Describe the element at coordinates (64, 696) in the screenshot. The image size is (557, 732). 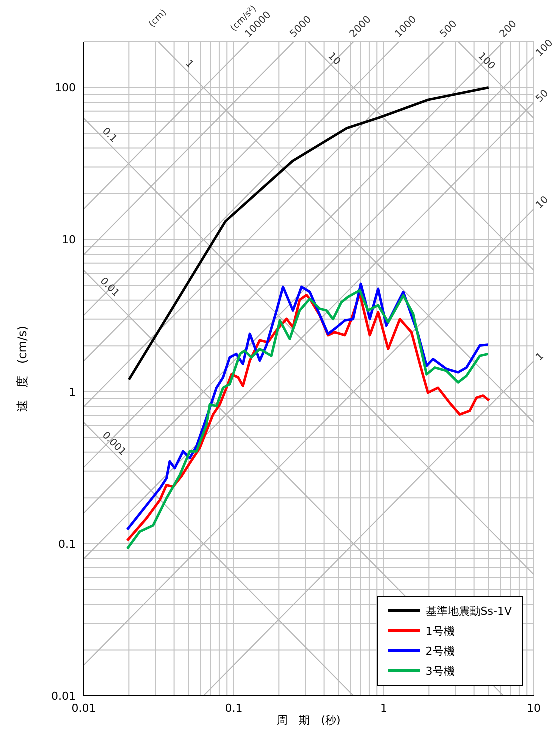
I see `y-tick-label: 0.01` at that location.